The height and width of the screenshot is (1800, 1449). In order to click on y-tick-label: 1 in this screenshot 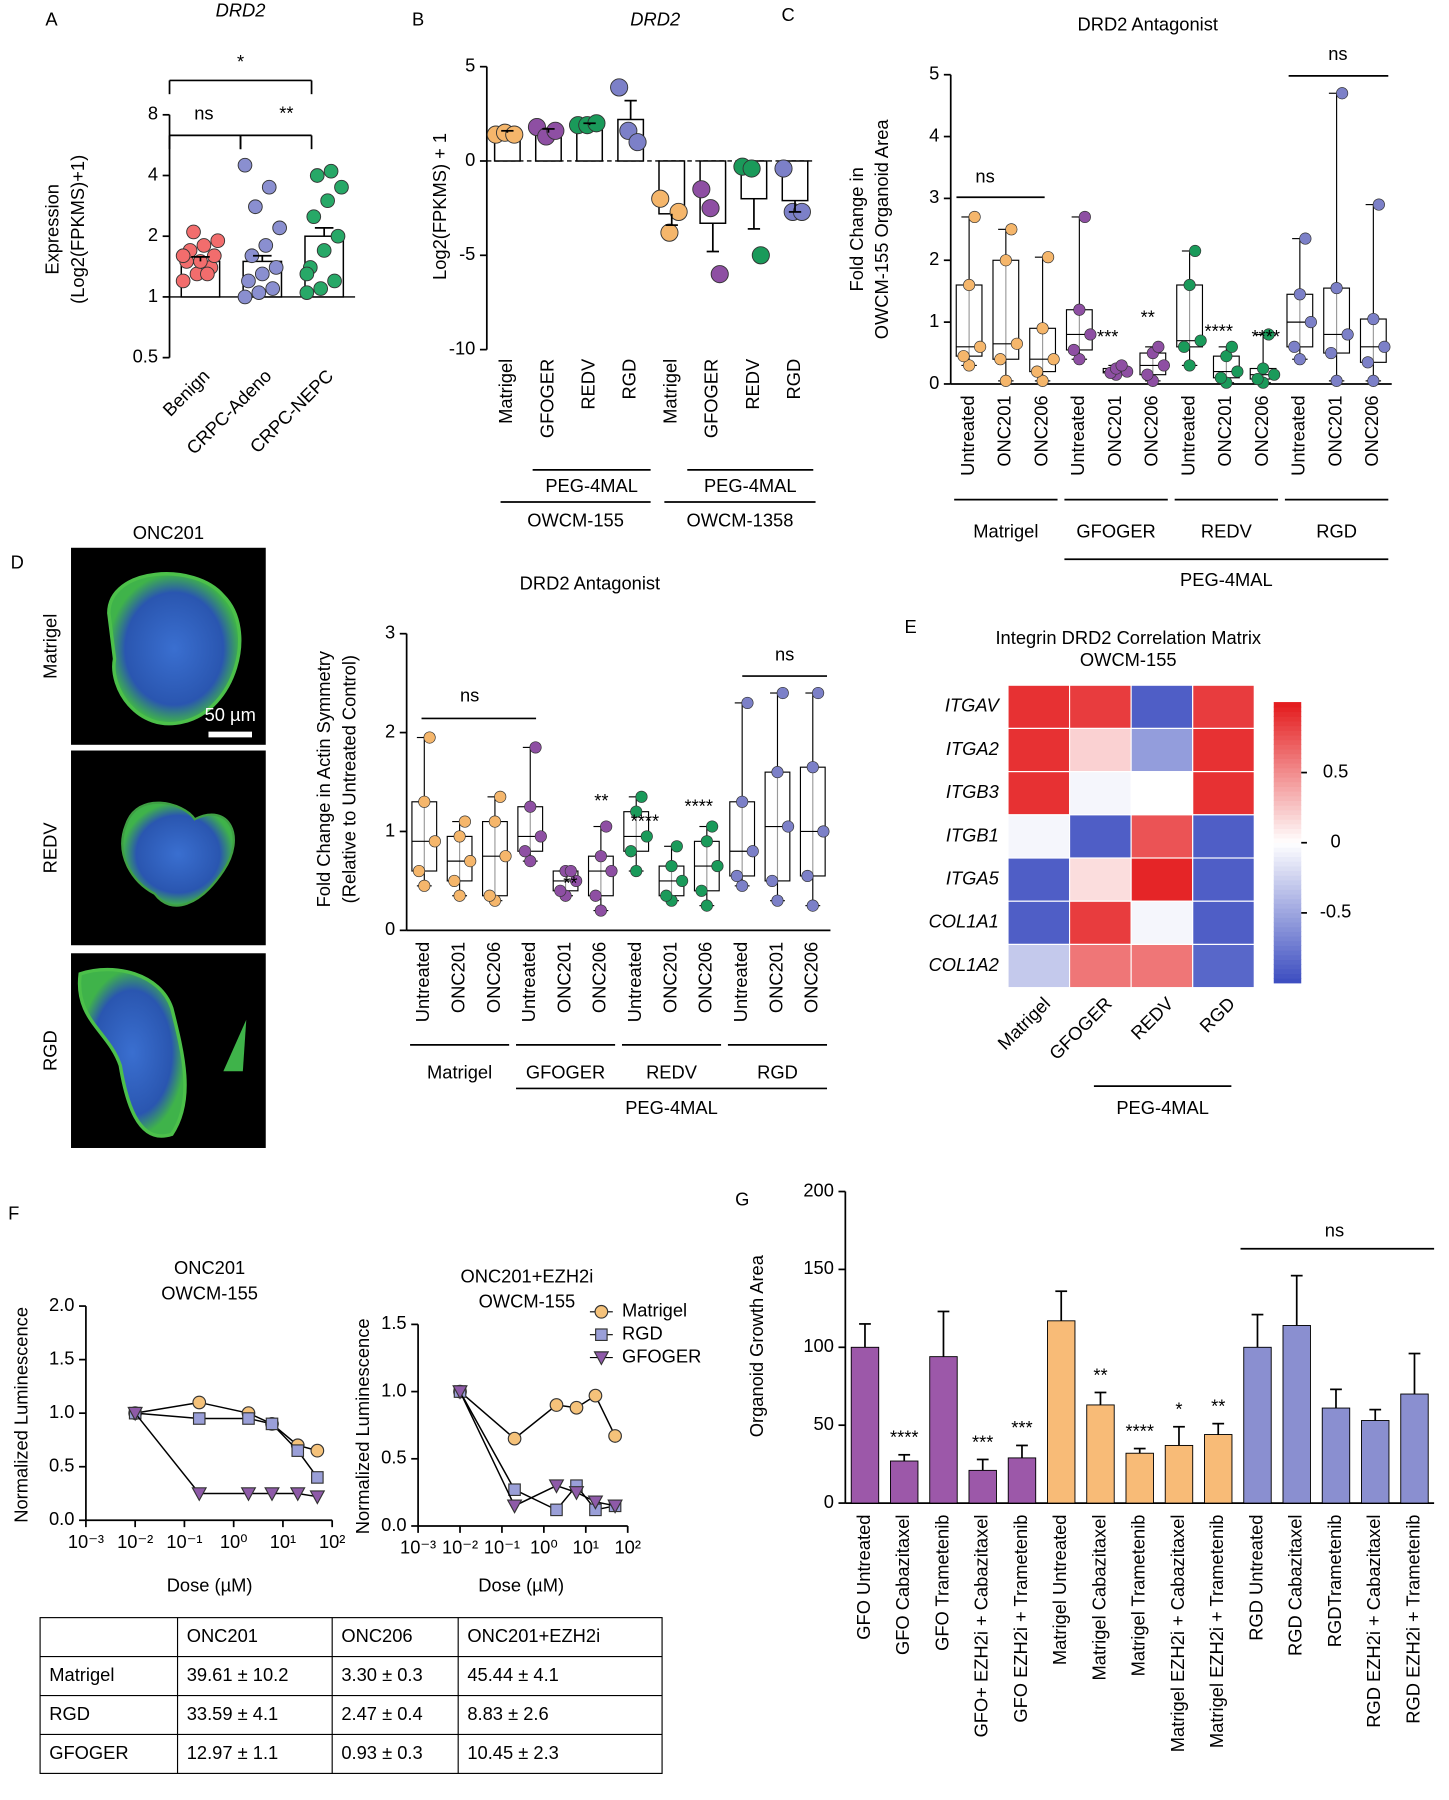, I will do `click(390, 829)`.